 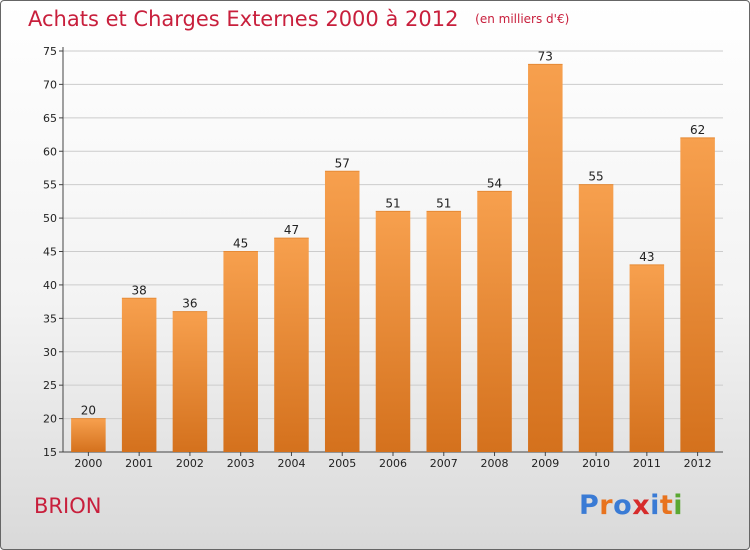 I want to click on data-label: 57, so click(x=342, y=163).